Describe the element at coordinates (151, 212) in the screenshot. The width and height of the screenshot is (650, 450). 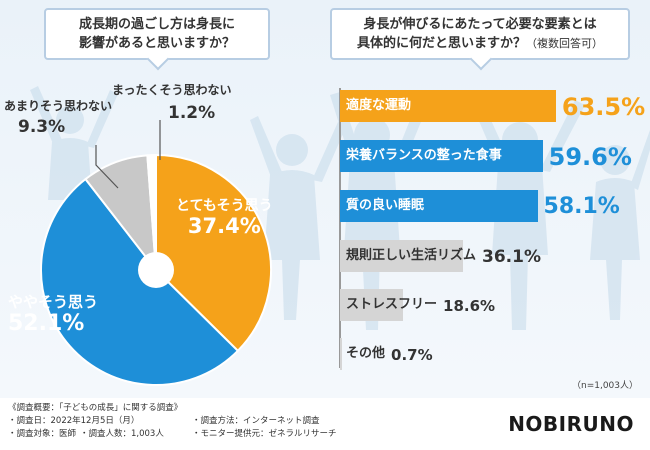
I see `pie-slice-mattaku` at that location.